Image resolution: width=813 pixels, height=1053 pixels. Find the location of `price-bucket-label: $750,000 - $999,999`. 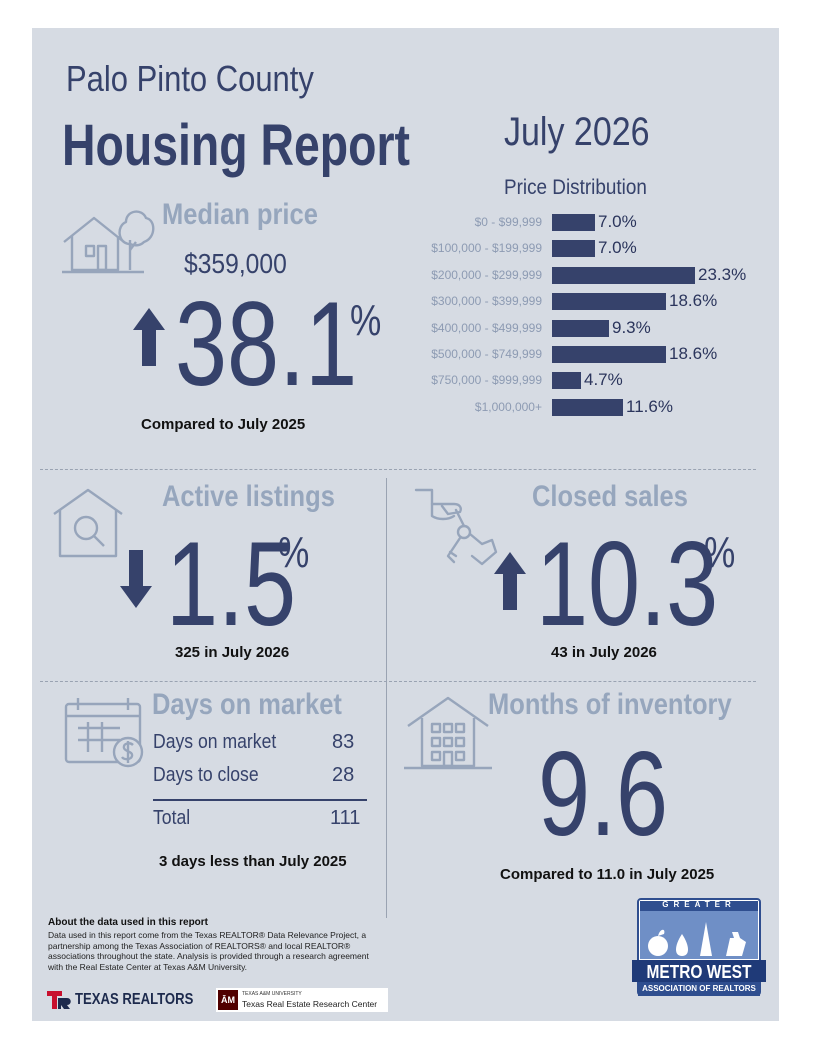

price-bucket-label: $750,000 - $999,999 is located at coordinates (486, 380).